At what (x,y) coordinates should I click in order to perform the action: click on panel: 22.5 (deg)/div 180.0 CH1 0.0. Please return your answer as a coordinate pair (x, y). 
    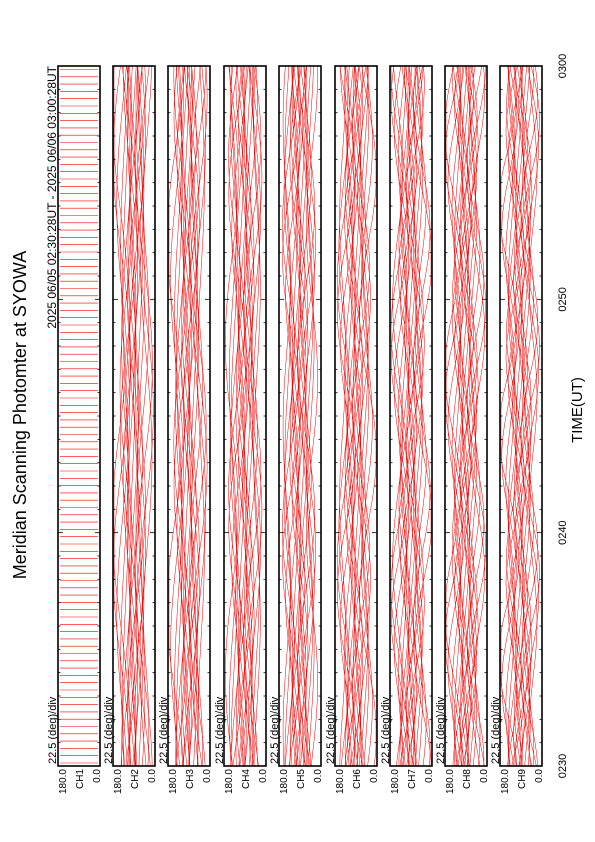
    Looking at the image, I should click on (75, 429).